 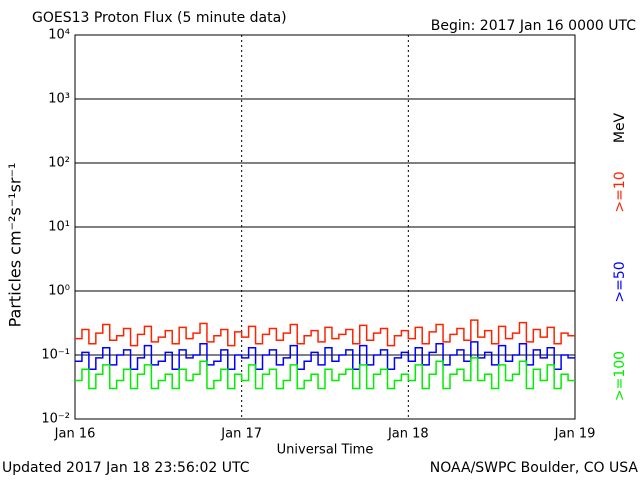 What do you see at coordinates (325, 450) in the screenshot?
I see `x-axis-label: Universal Time` at bounding box center [325, 450].